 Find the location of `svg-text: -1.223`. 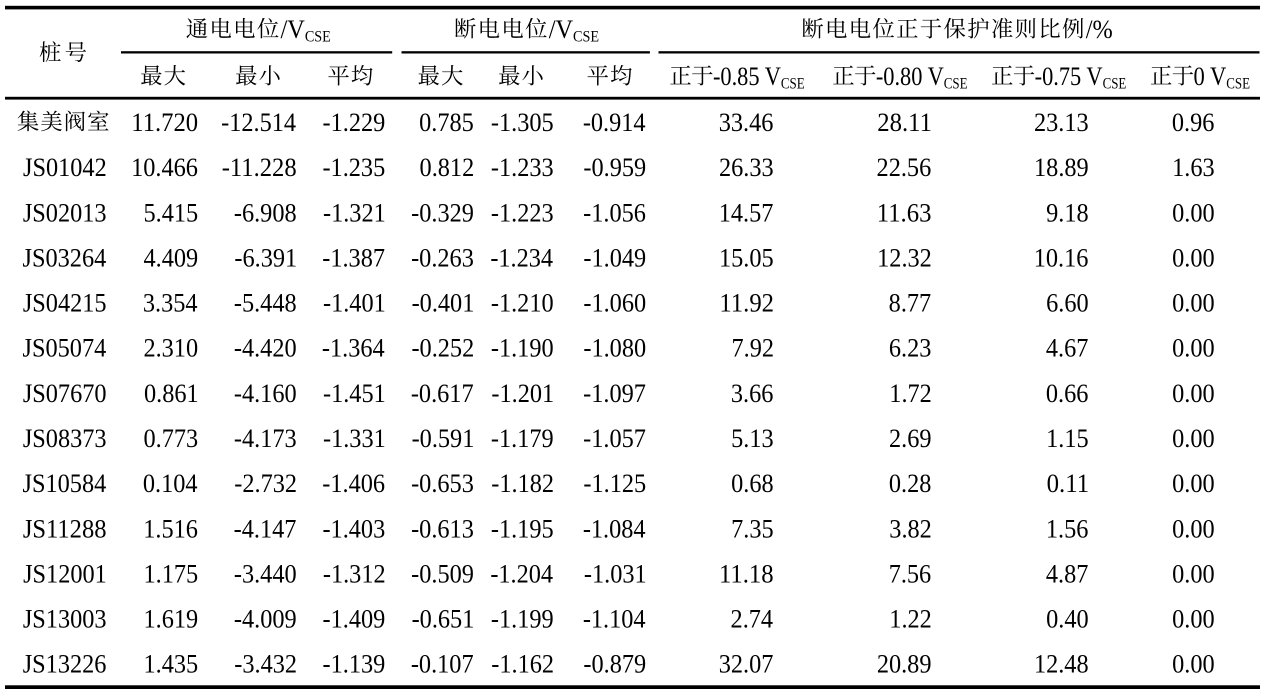

svg-text: -1.223 is located at coordinates (522, 212).